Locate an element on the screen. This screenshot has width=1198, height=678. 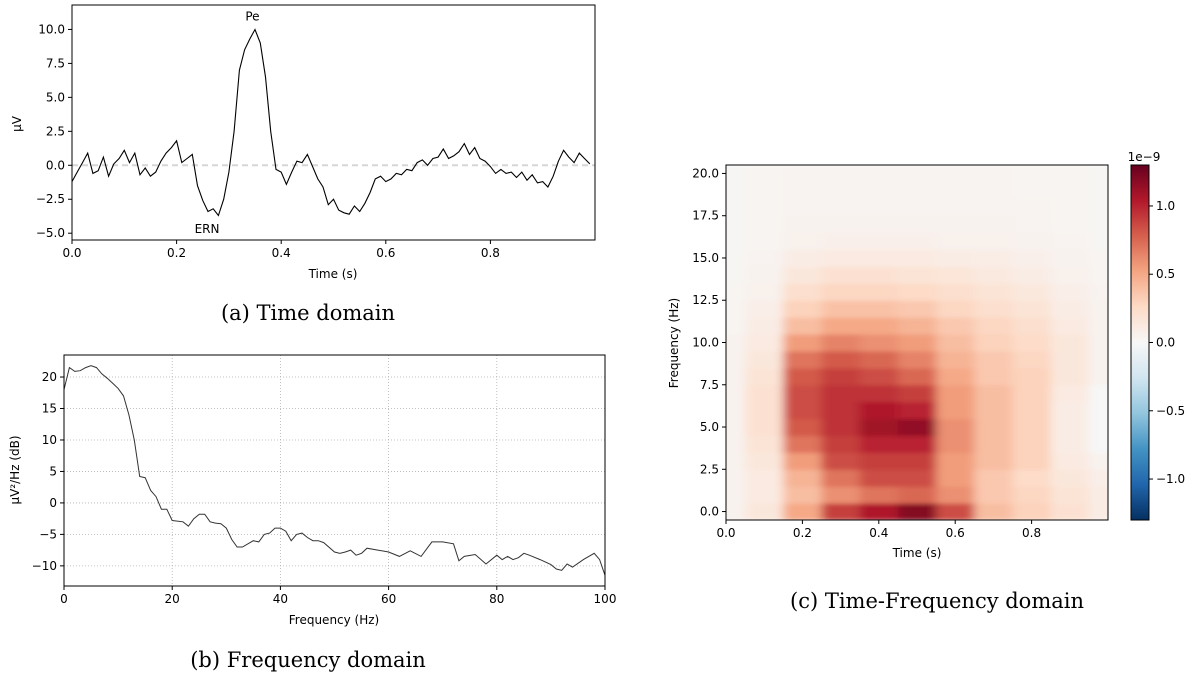
1-y-tick-label: −5 is located at coordinates (48, 534).